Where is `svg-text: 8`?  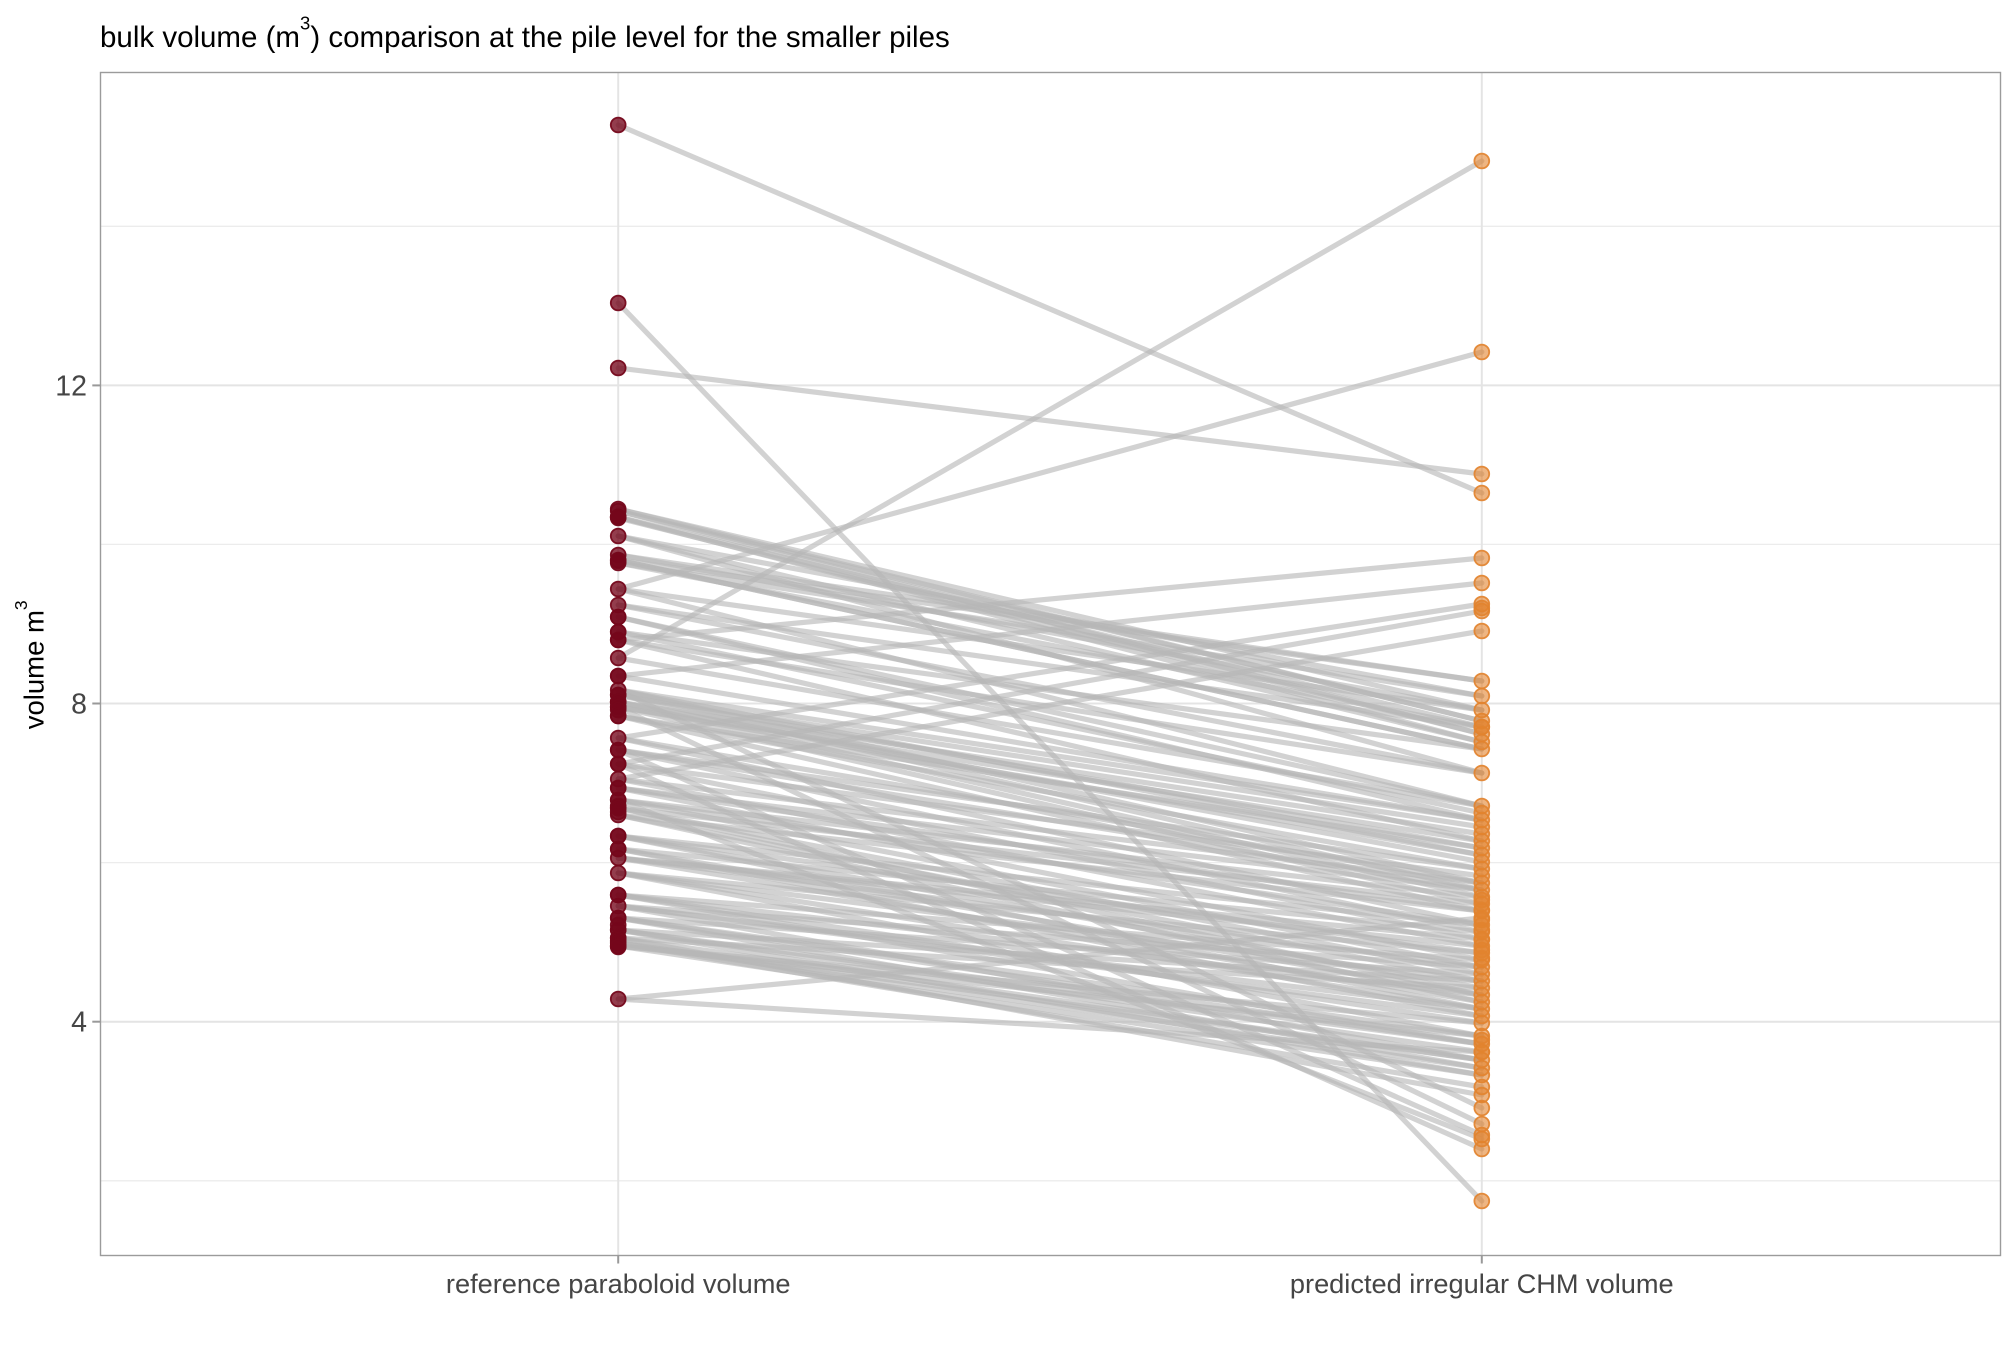
svg-text: 8 is located at coordinates (79, 705).